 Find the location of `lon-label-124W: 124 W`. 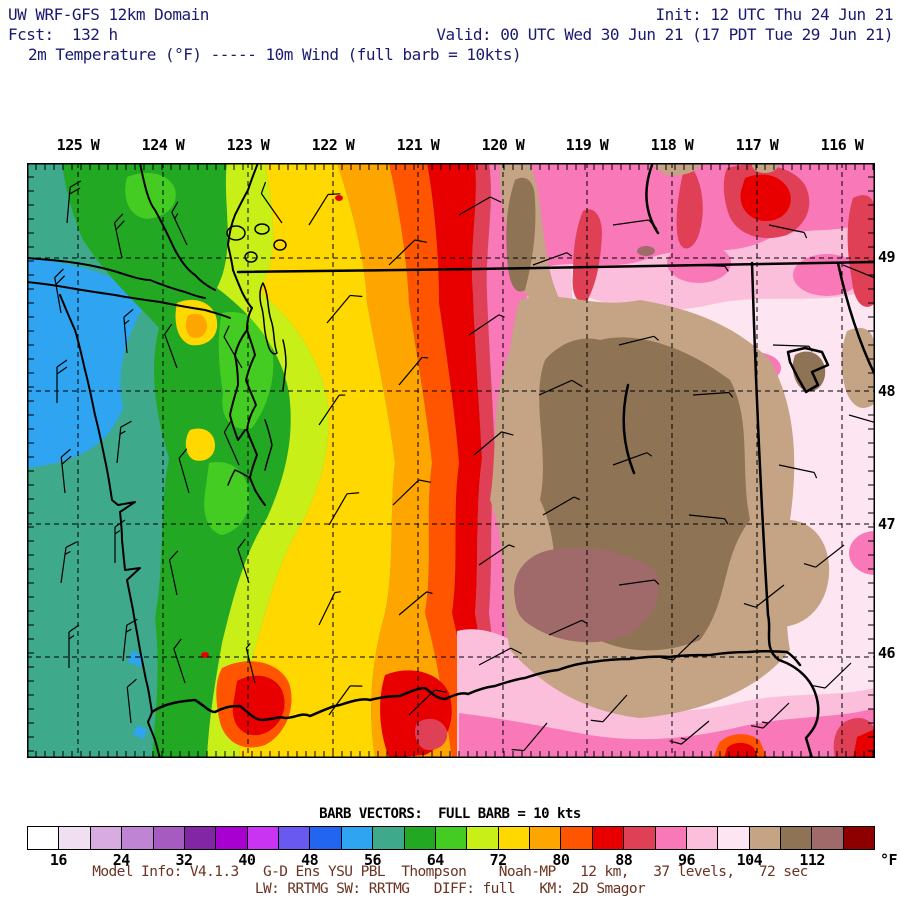

lon-label-124W: 124 W is located at coordinates (163, 145).